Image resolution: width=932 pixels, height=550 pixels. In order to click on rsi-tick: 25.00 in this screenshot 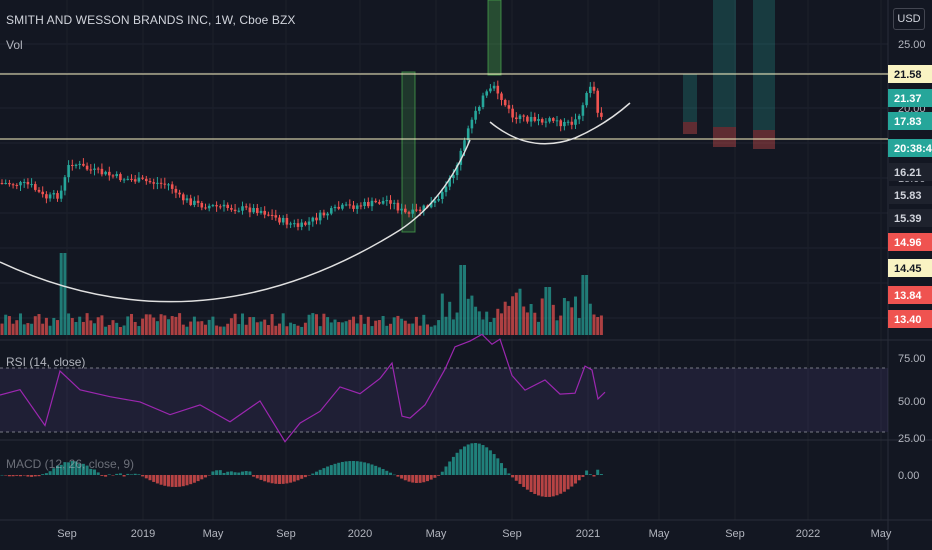, I will do `click(912, 439)`.